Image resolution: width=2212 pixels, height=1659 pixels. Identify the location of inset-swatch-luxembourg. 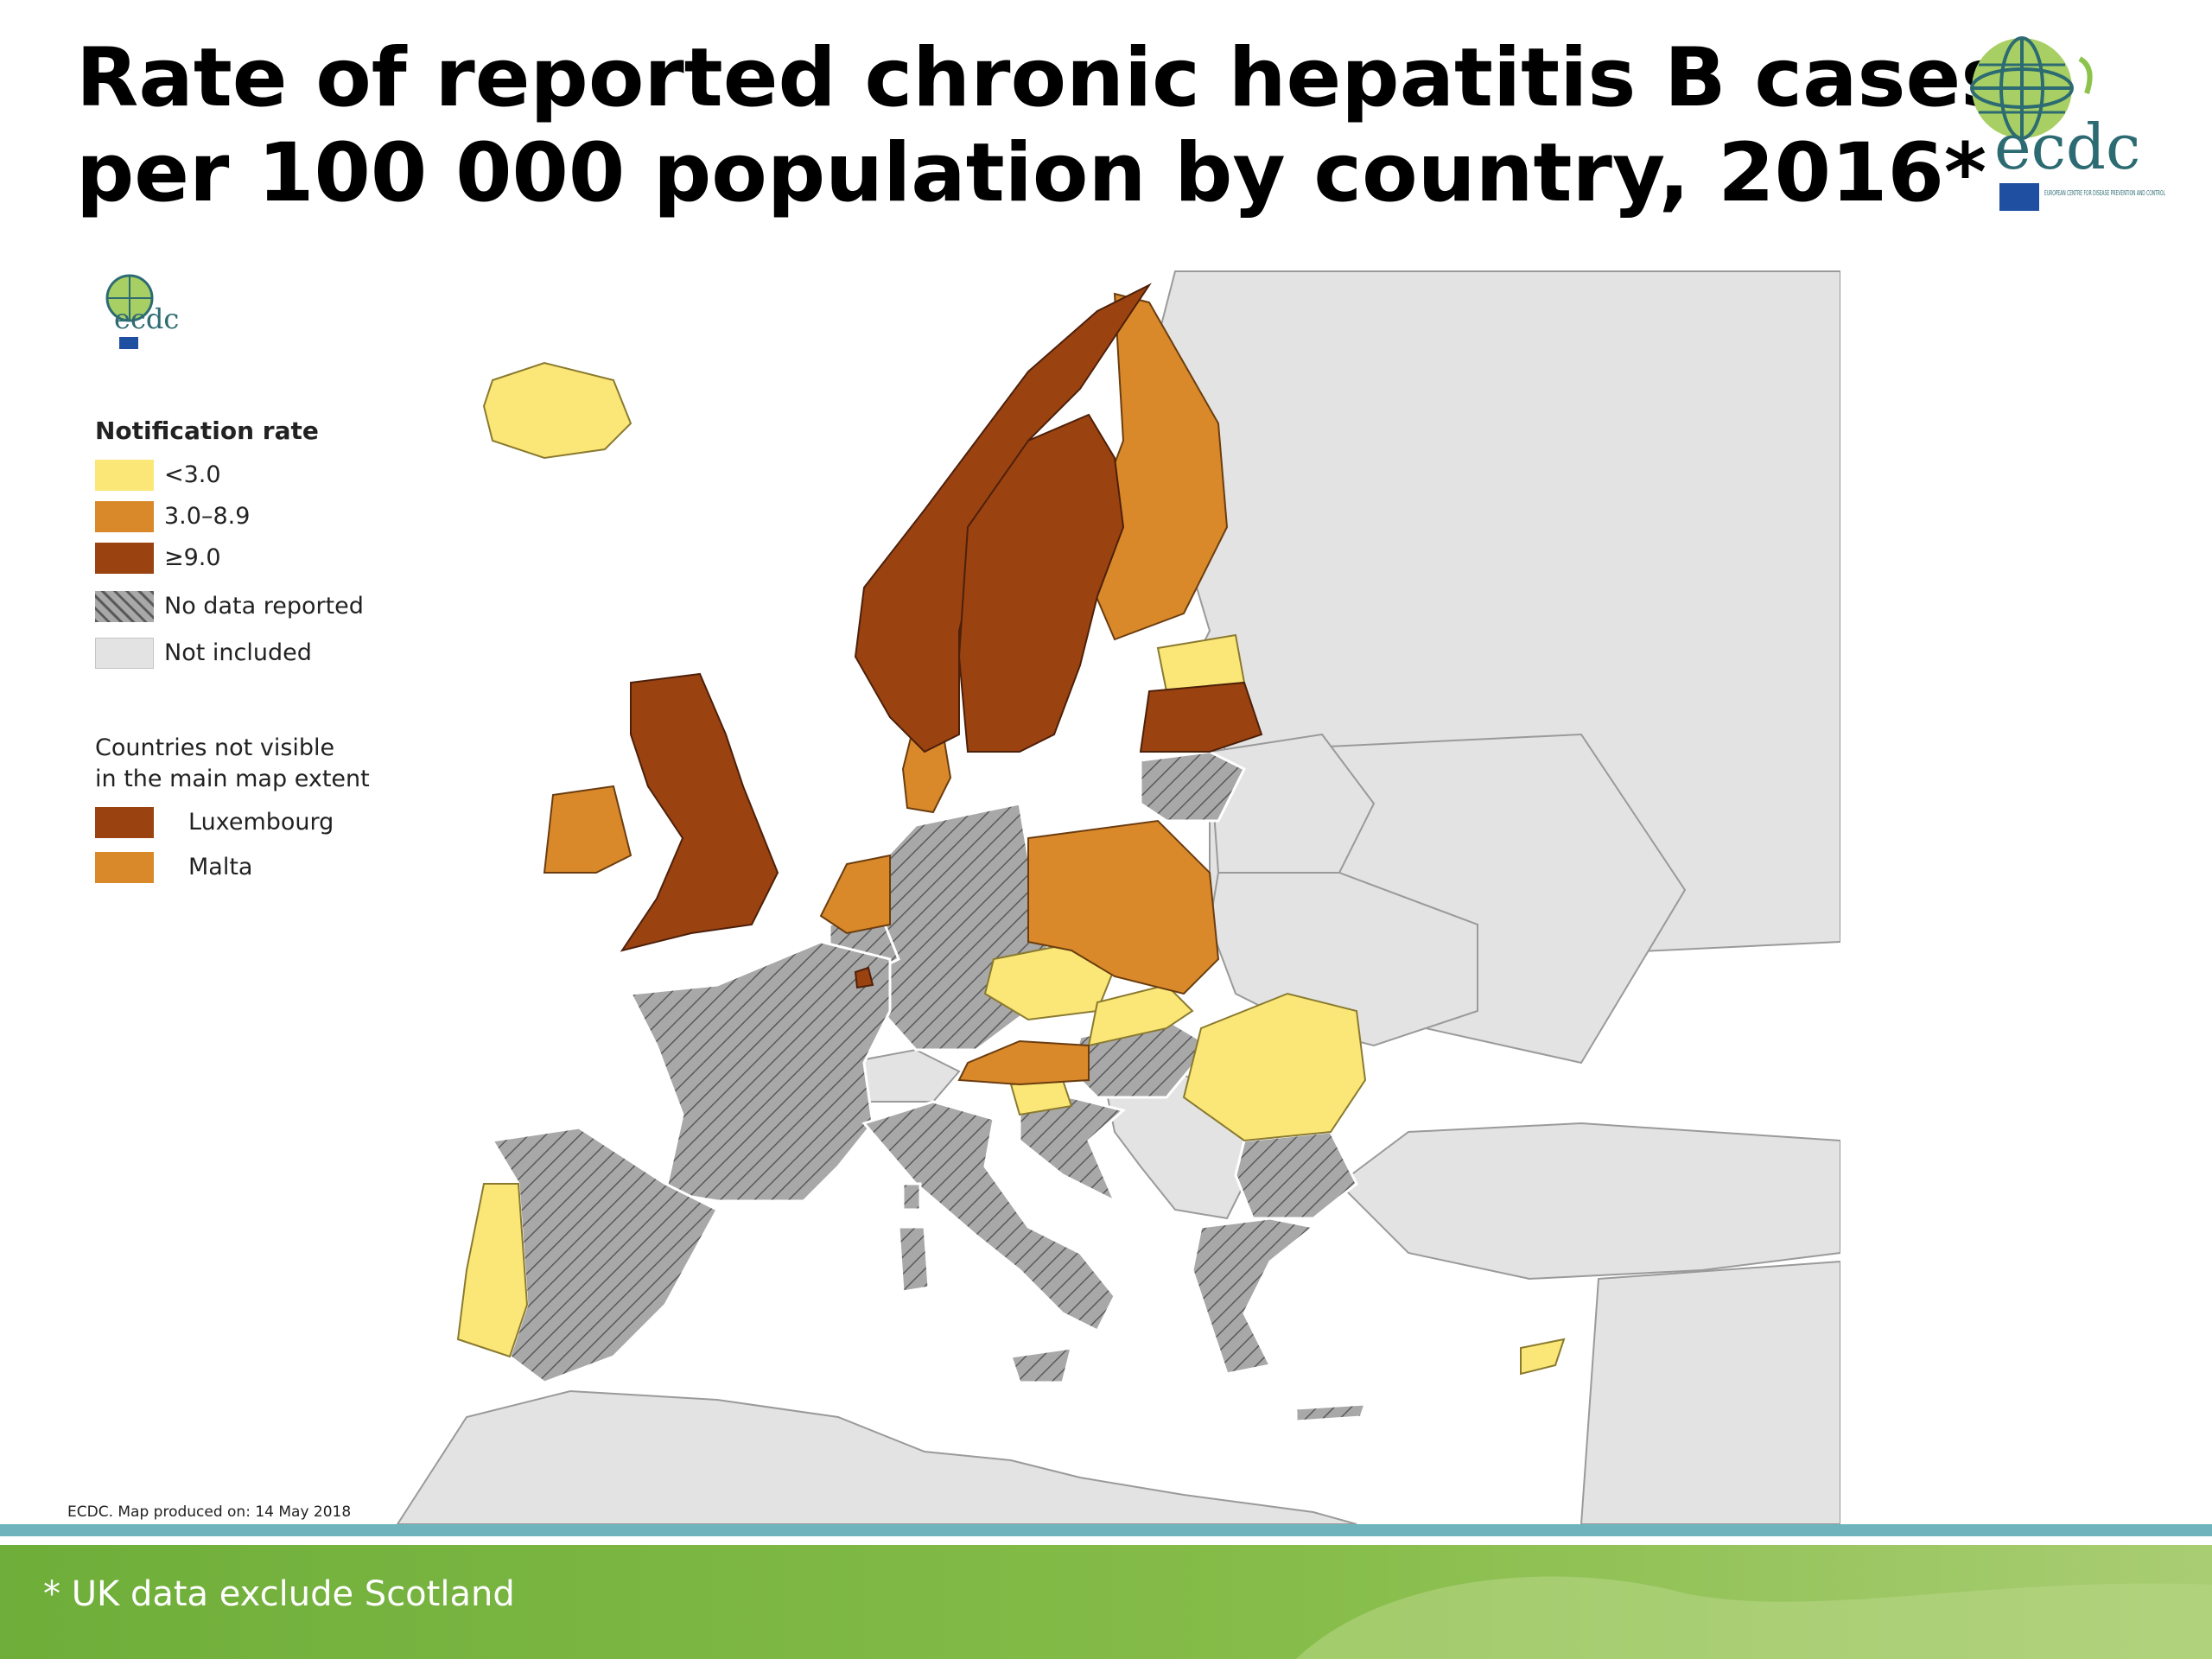
(124, 822).